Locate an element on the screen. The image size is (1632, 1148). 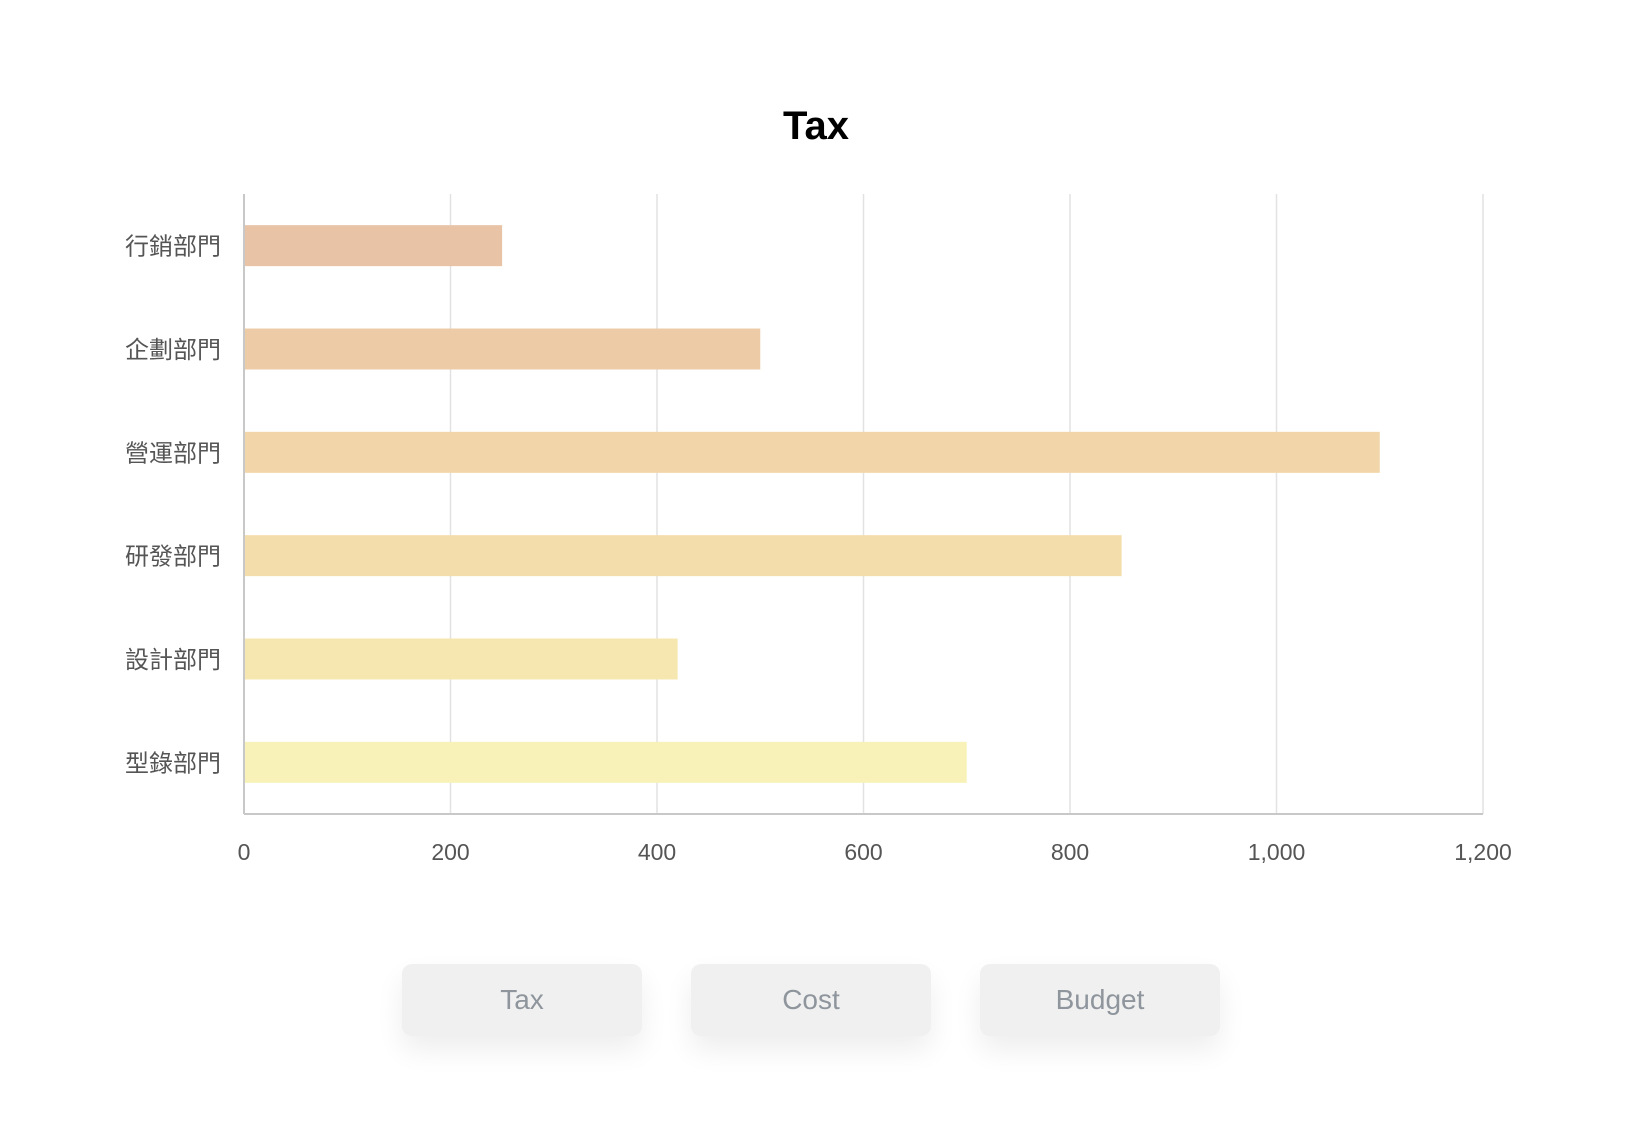
y-category-label-5: 設計部門 is located at coordinates (173, 660).